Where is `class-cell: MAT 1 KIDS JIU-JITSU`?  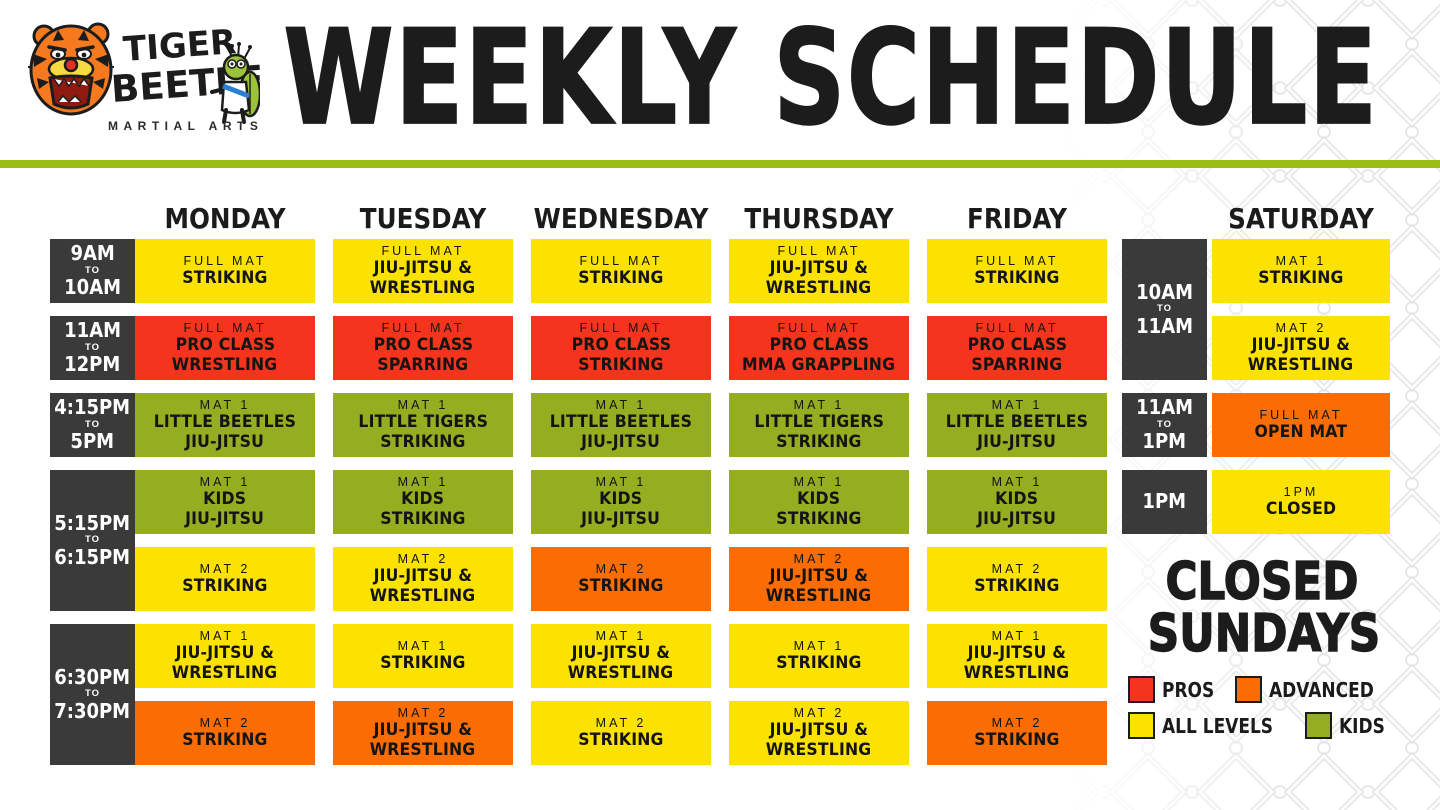 class-cell: MAT 1 KIDS JIU-JITSU is located at coordinates (225, 502).